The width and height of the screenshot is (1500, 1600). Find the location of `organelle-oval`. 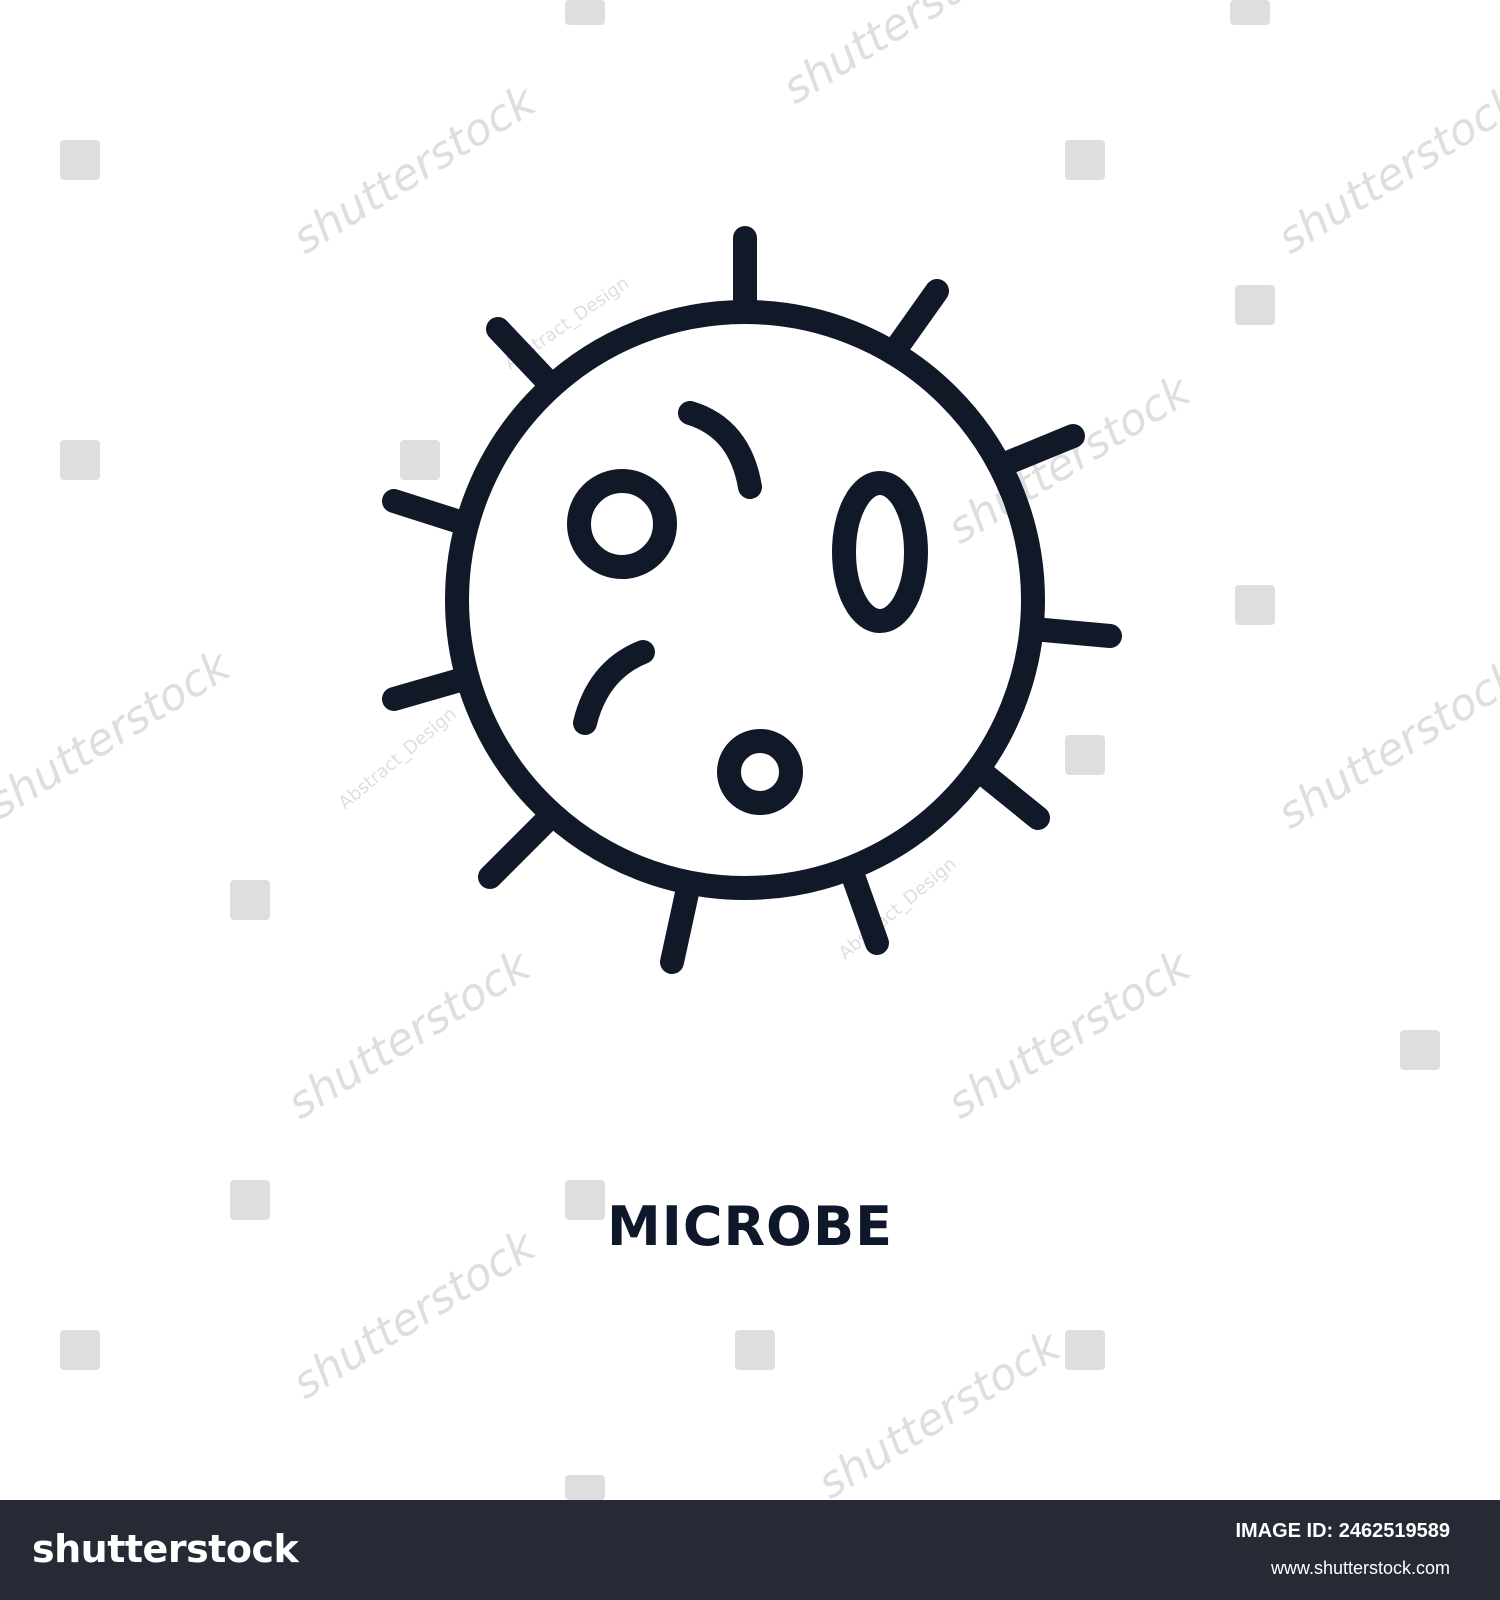

organelle-oval is located at coordinates (880, 552).